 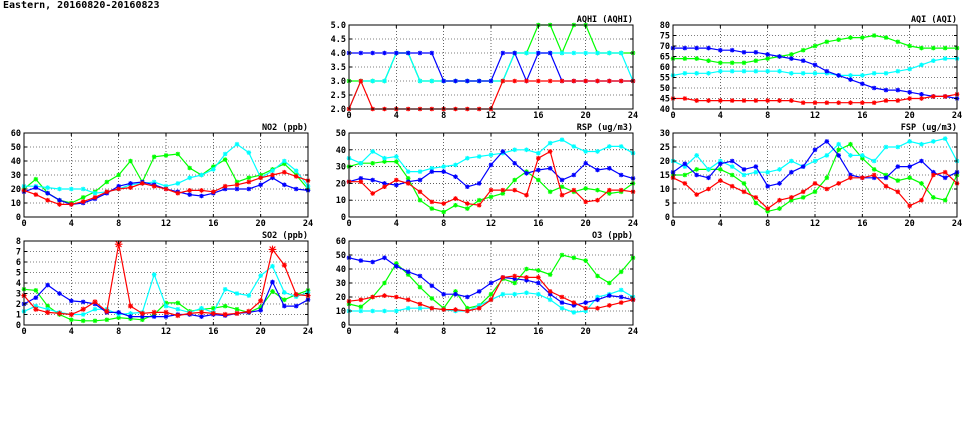 What do you see at coordinates (81, 5) in the screenshot?
I see `page-title: Eastern, 20160820-20160823` at bounding box center [81, 5].